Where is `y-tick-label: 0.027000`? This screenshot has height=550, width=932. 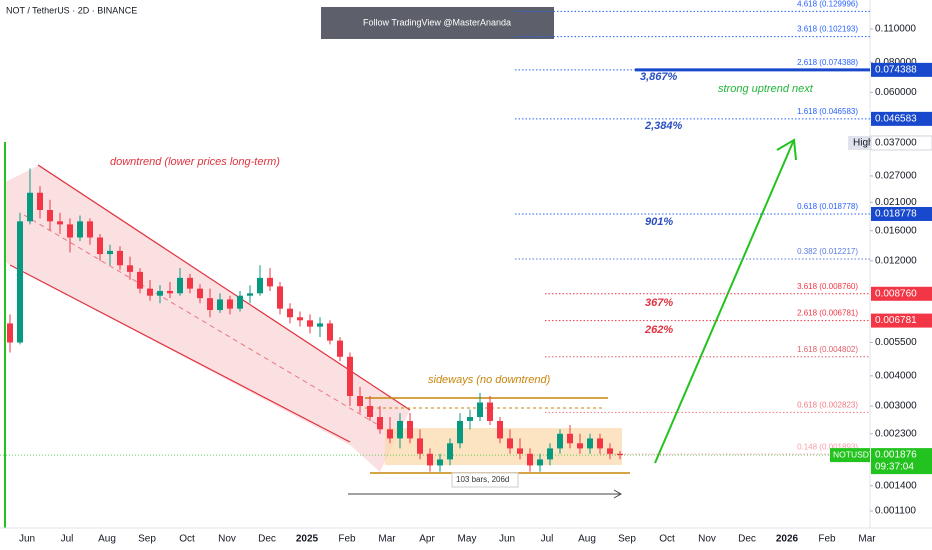
y-tick-label: 0.027000 is located at coordinates (896, 176).